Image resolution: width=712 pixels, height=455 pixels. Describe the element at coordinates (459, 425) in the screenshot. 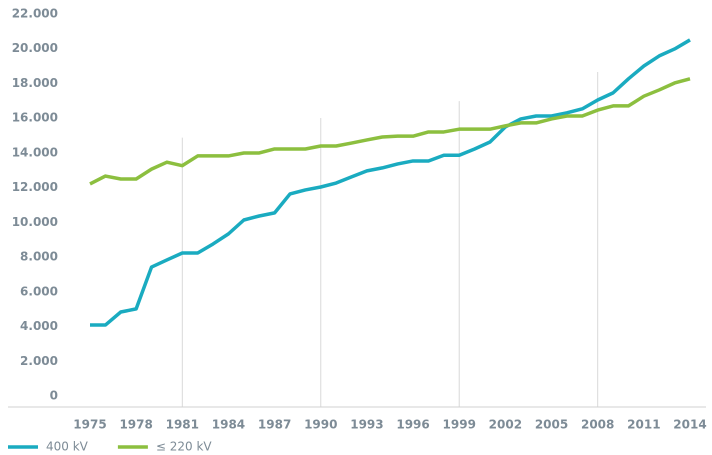

I see `x-tick-label: 1999` at that location.